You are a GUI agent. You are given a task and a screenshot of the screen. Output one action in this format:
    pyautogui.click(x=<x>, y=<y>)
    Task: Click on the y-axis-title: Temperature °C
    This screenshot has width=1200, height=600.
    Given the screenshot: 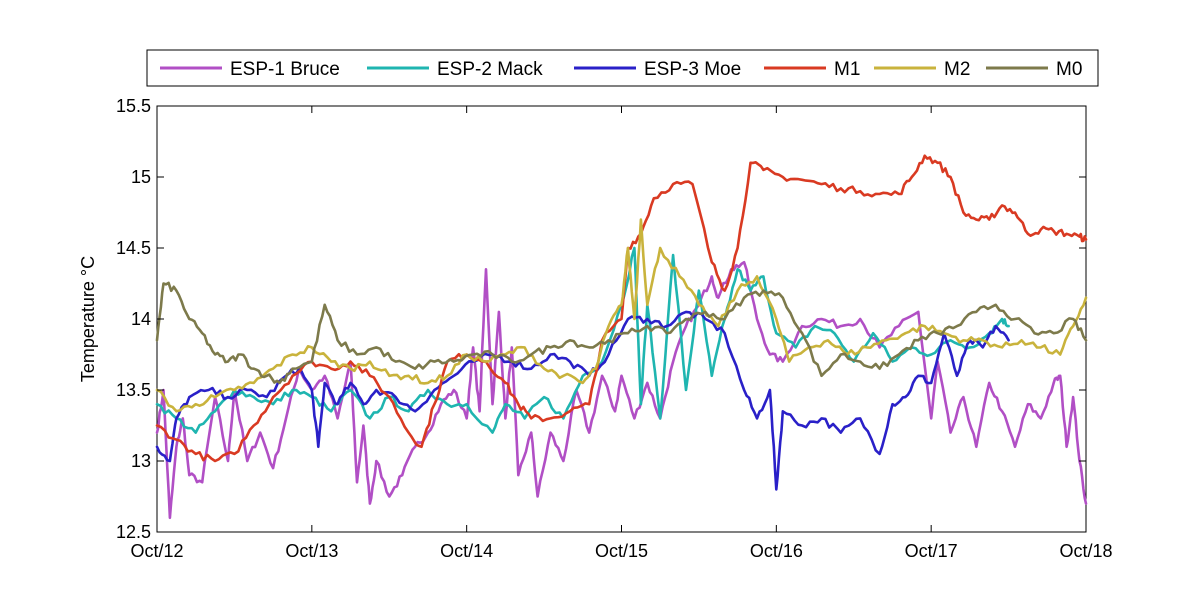 What is the action you would take?
    pyautogui.click(x=88, y=319)
    